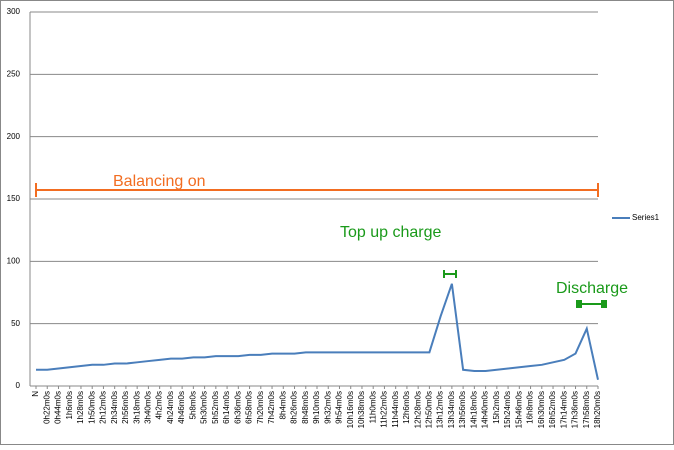 Image resolution: width=674 pixels, height=450 pixels. What do you see at coordinates (14, 73) in the screenshot?
I see `y-tick-label: 250` at bounding box center [14, 73].